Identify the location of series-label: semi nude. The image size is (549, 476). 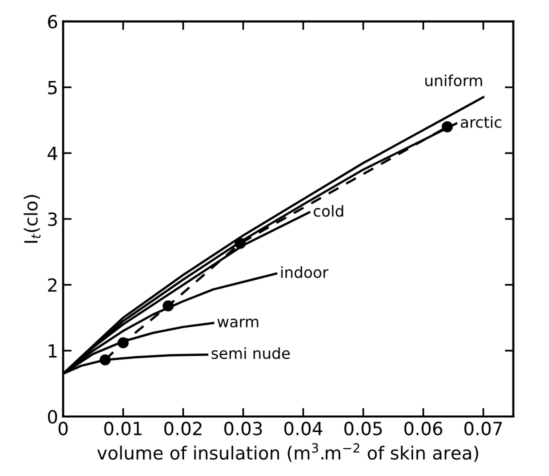
(251, 353).